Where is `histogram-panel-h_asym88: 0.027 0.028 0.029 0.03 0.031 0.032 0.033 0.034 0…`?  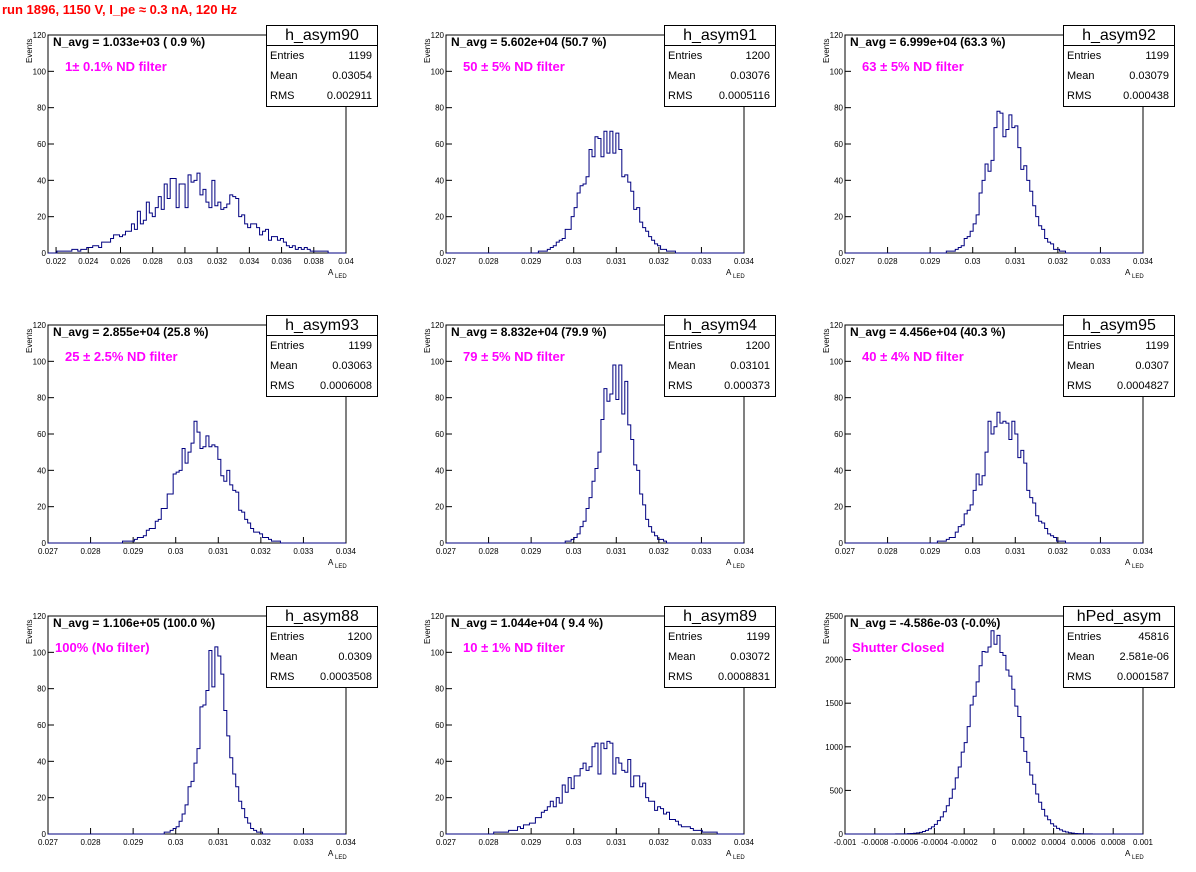
histogram-panel-h_asym88: 0.027 0.028 0.029 0.03 0.031 0.032 0.033 0.034 0… is located at coordinates (199, 726).